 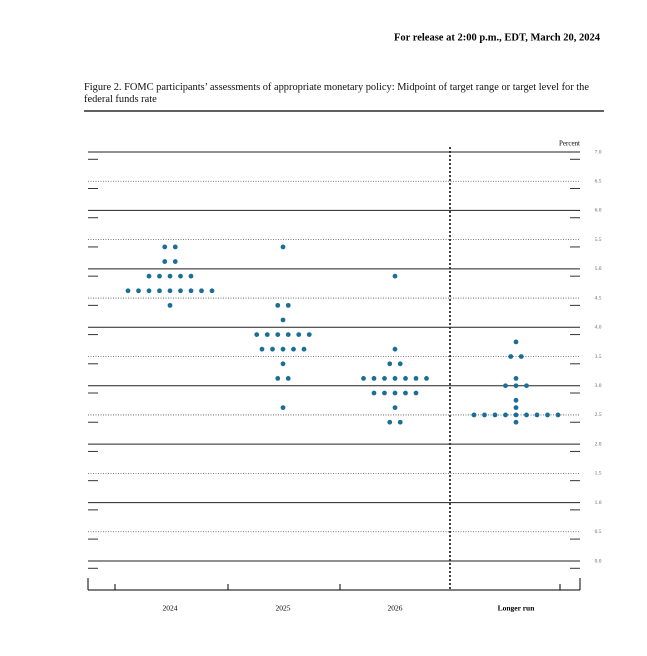 I want to click on y-tick-label: 7.0, so click(x=598, y=152).